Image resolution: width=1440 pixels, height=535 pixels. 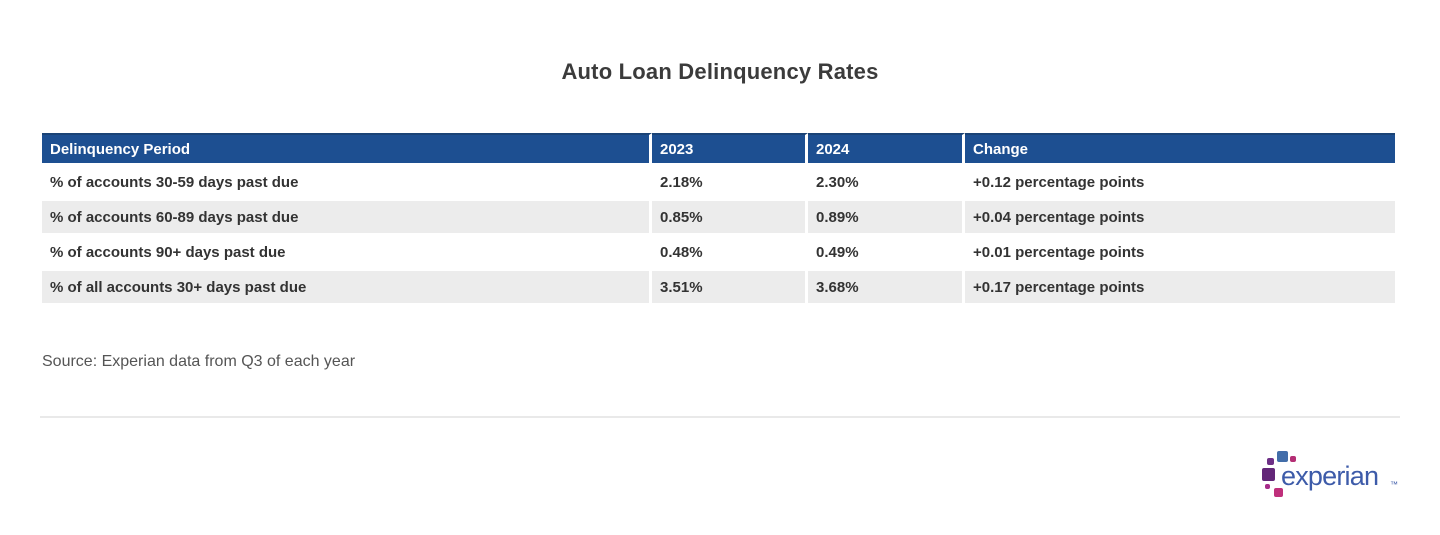 I want to click on table-header-row: Delinquency Period 2023 2024 Change, so click(x=718, y=149).